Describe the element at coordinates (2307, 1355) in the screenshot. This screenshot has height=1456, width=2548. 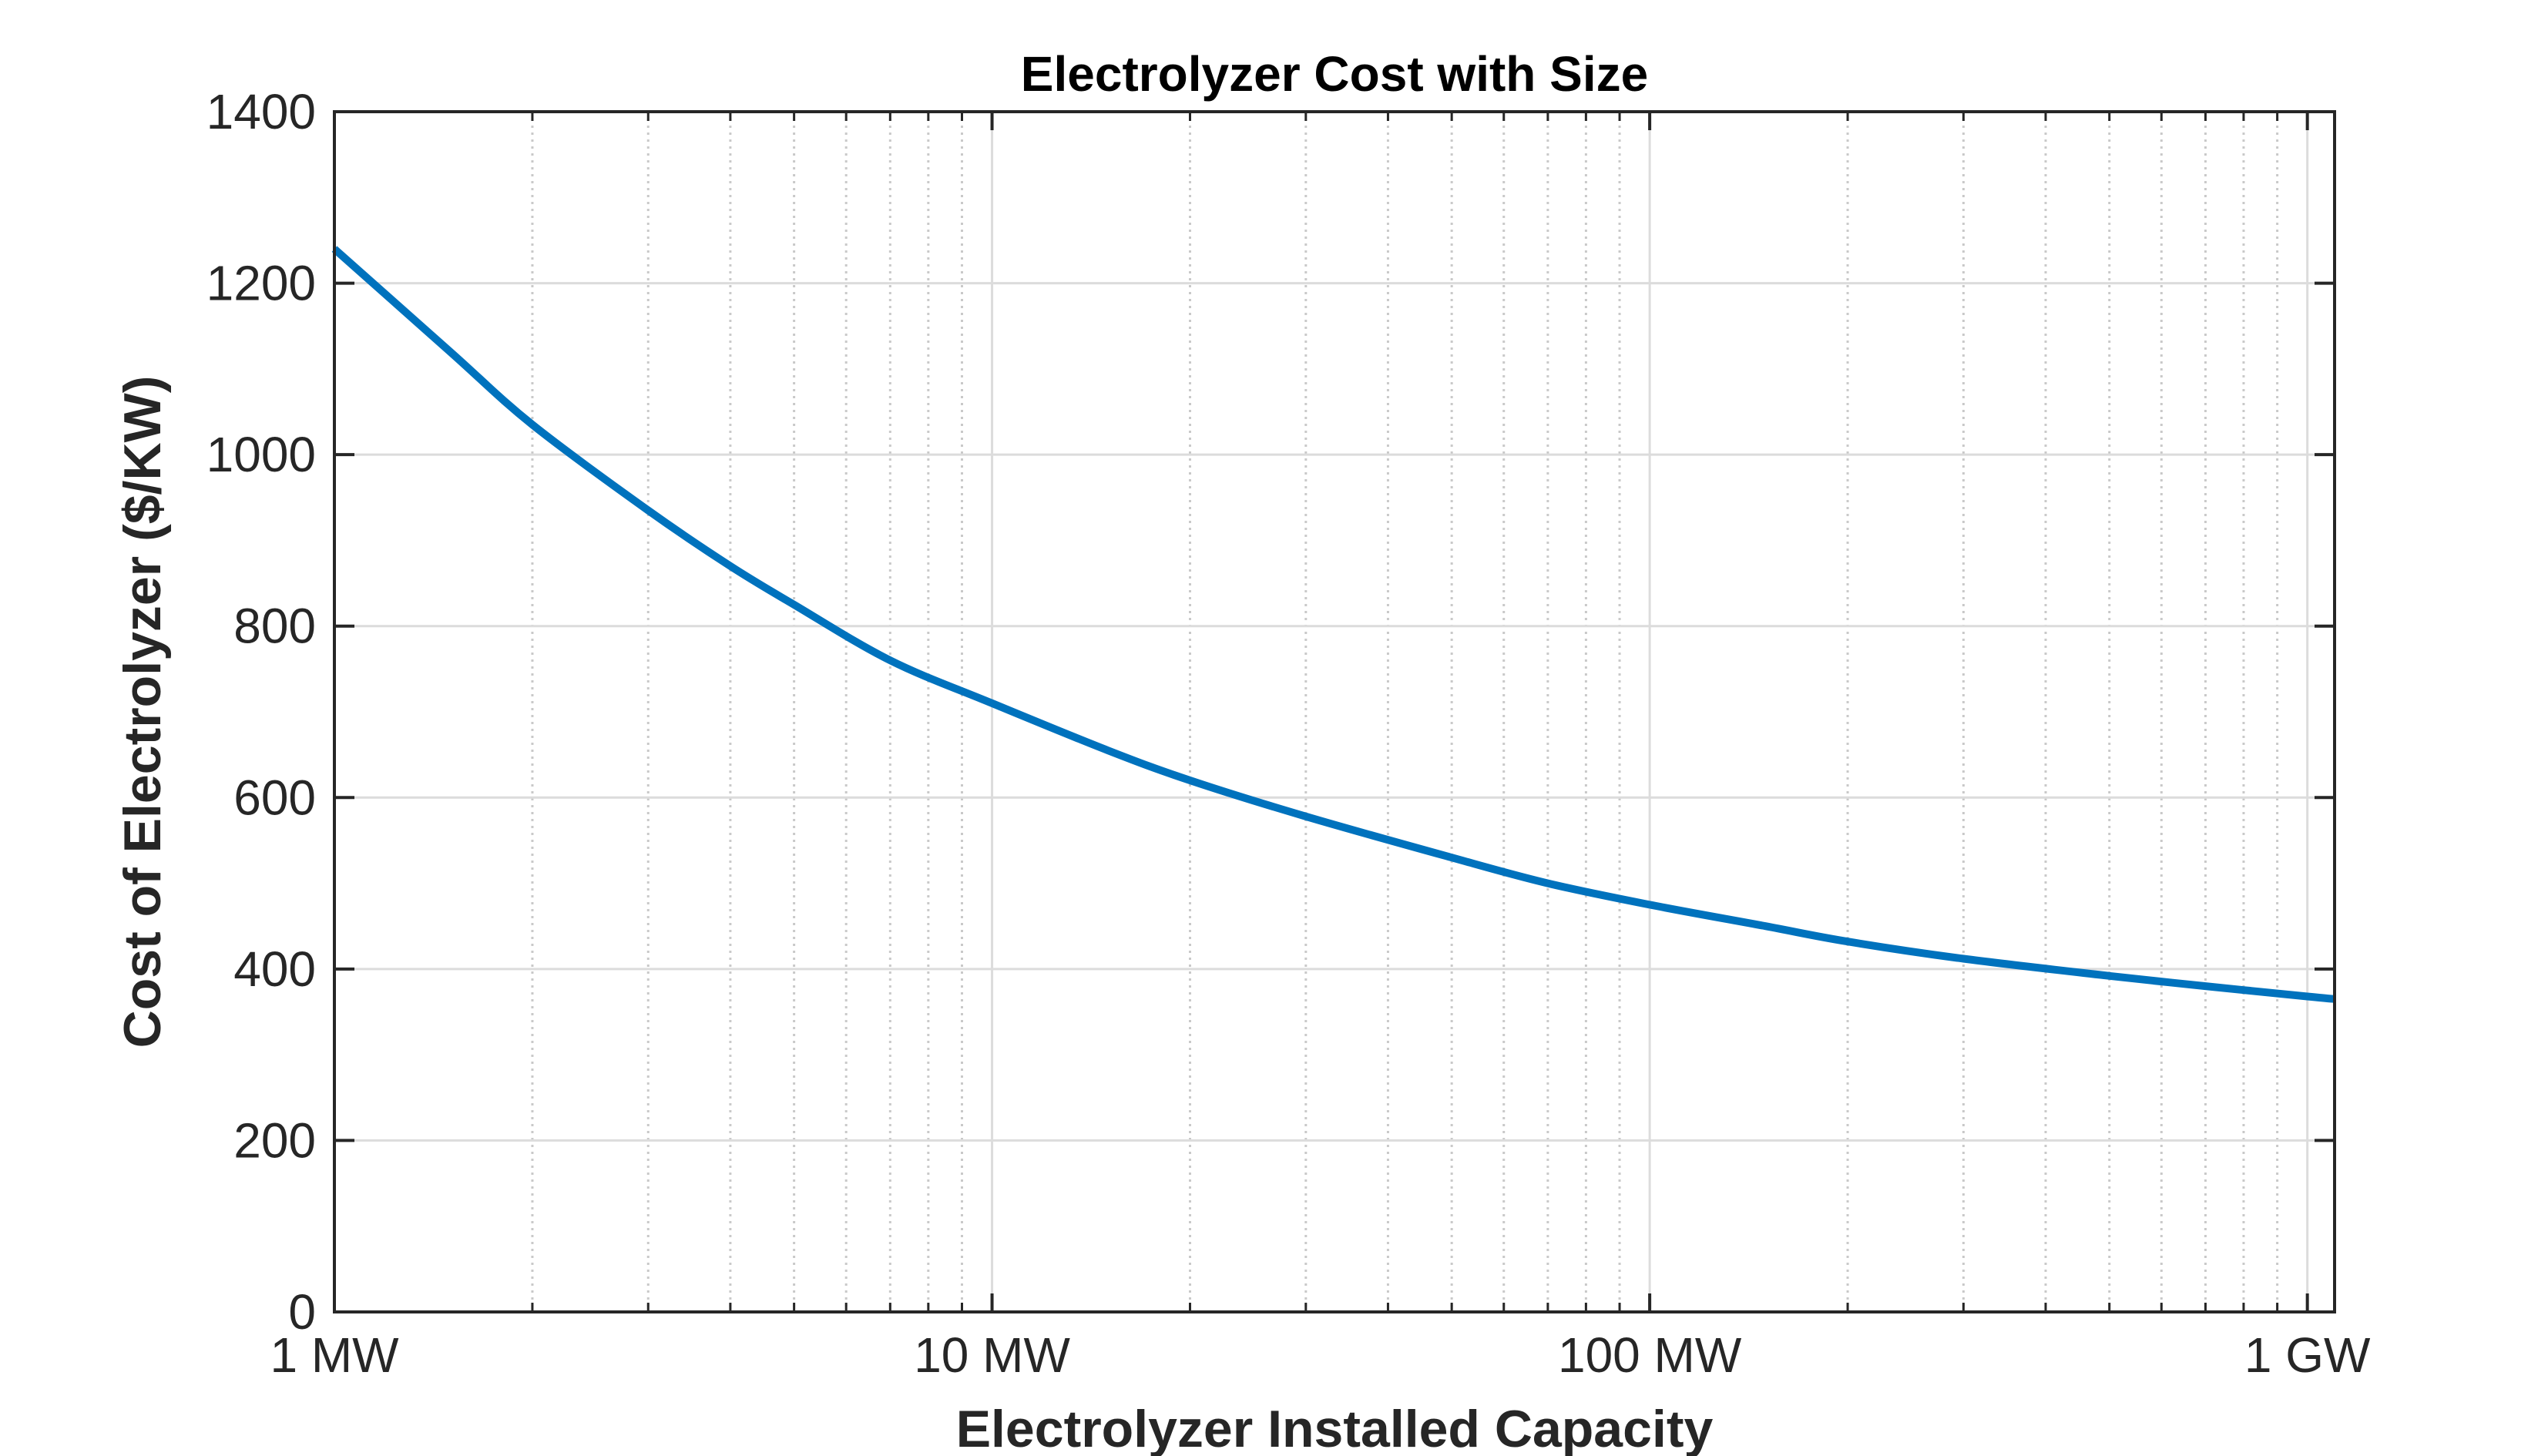
I see `x-tick-label: 1 GW` at that location.